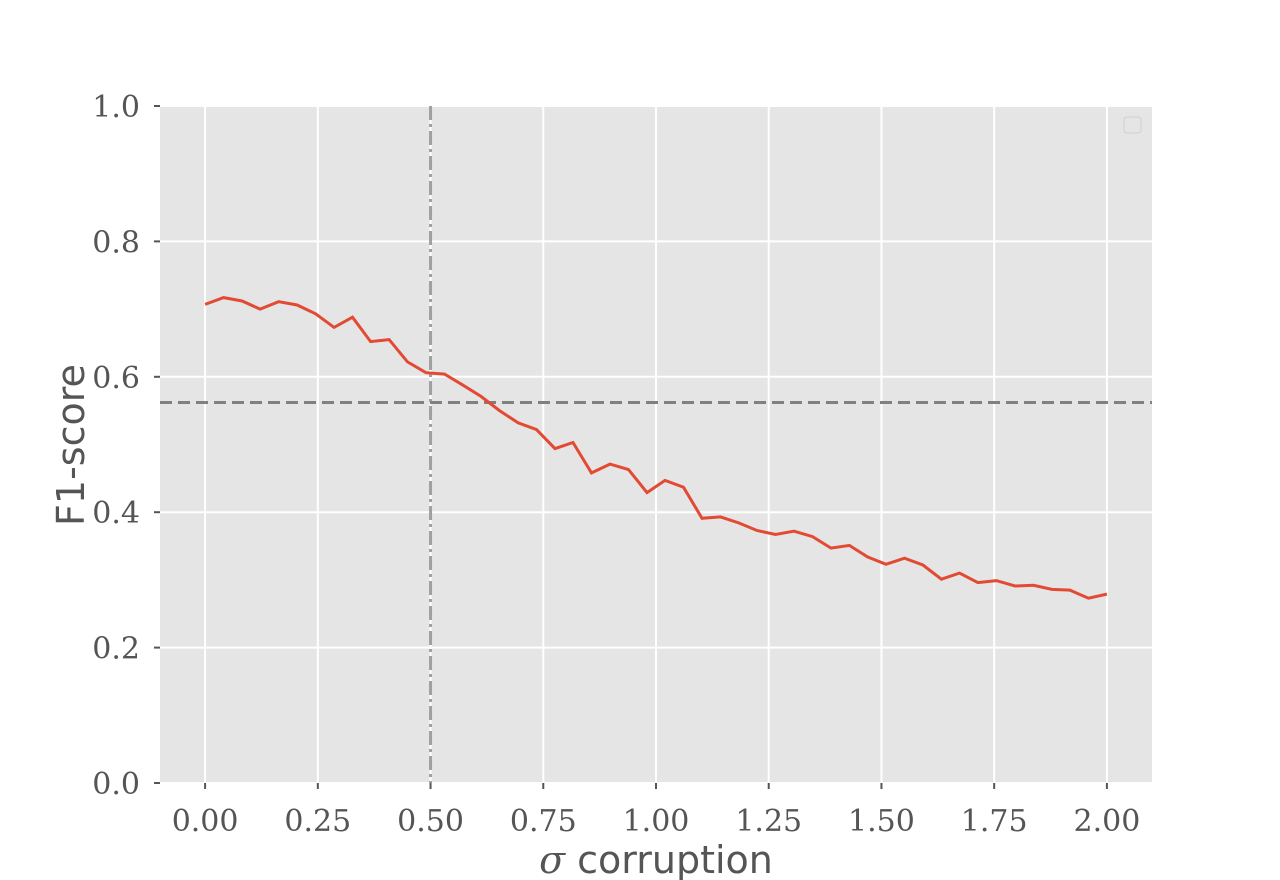 Image resolution: width=1280 pixels, height=880 pixels. What do you see at coordinates (768, 821) in the screenshot?
I see `x-tick-label: 1.25` at bounding box center [768, 821].